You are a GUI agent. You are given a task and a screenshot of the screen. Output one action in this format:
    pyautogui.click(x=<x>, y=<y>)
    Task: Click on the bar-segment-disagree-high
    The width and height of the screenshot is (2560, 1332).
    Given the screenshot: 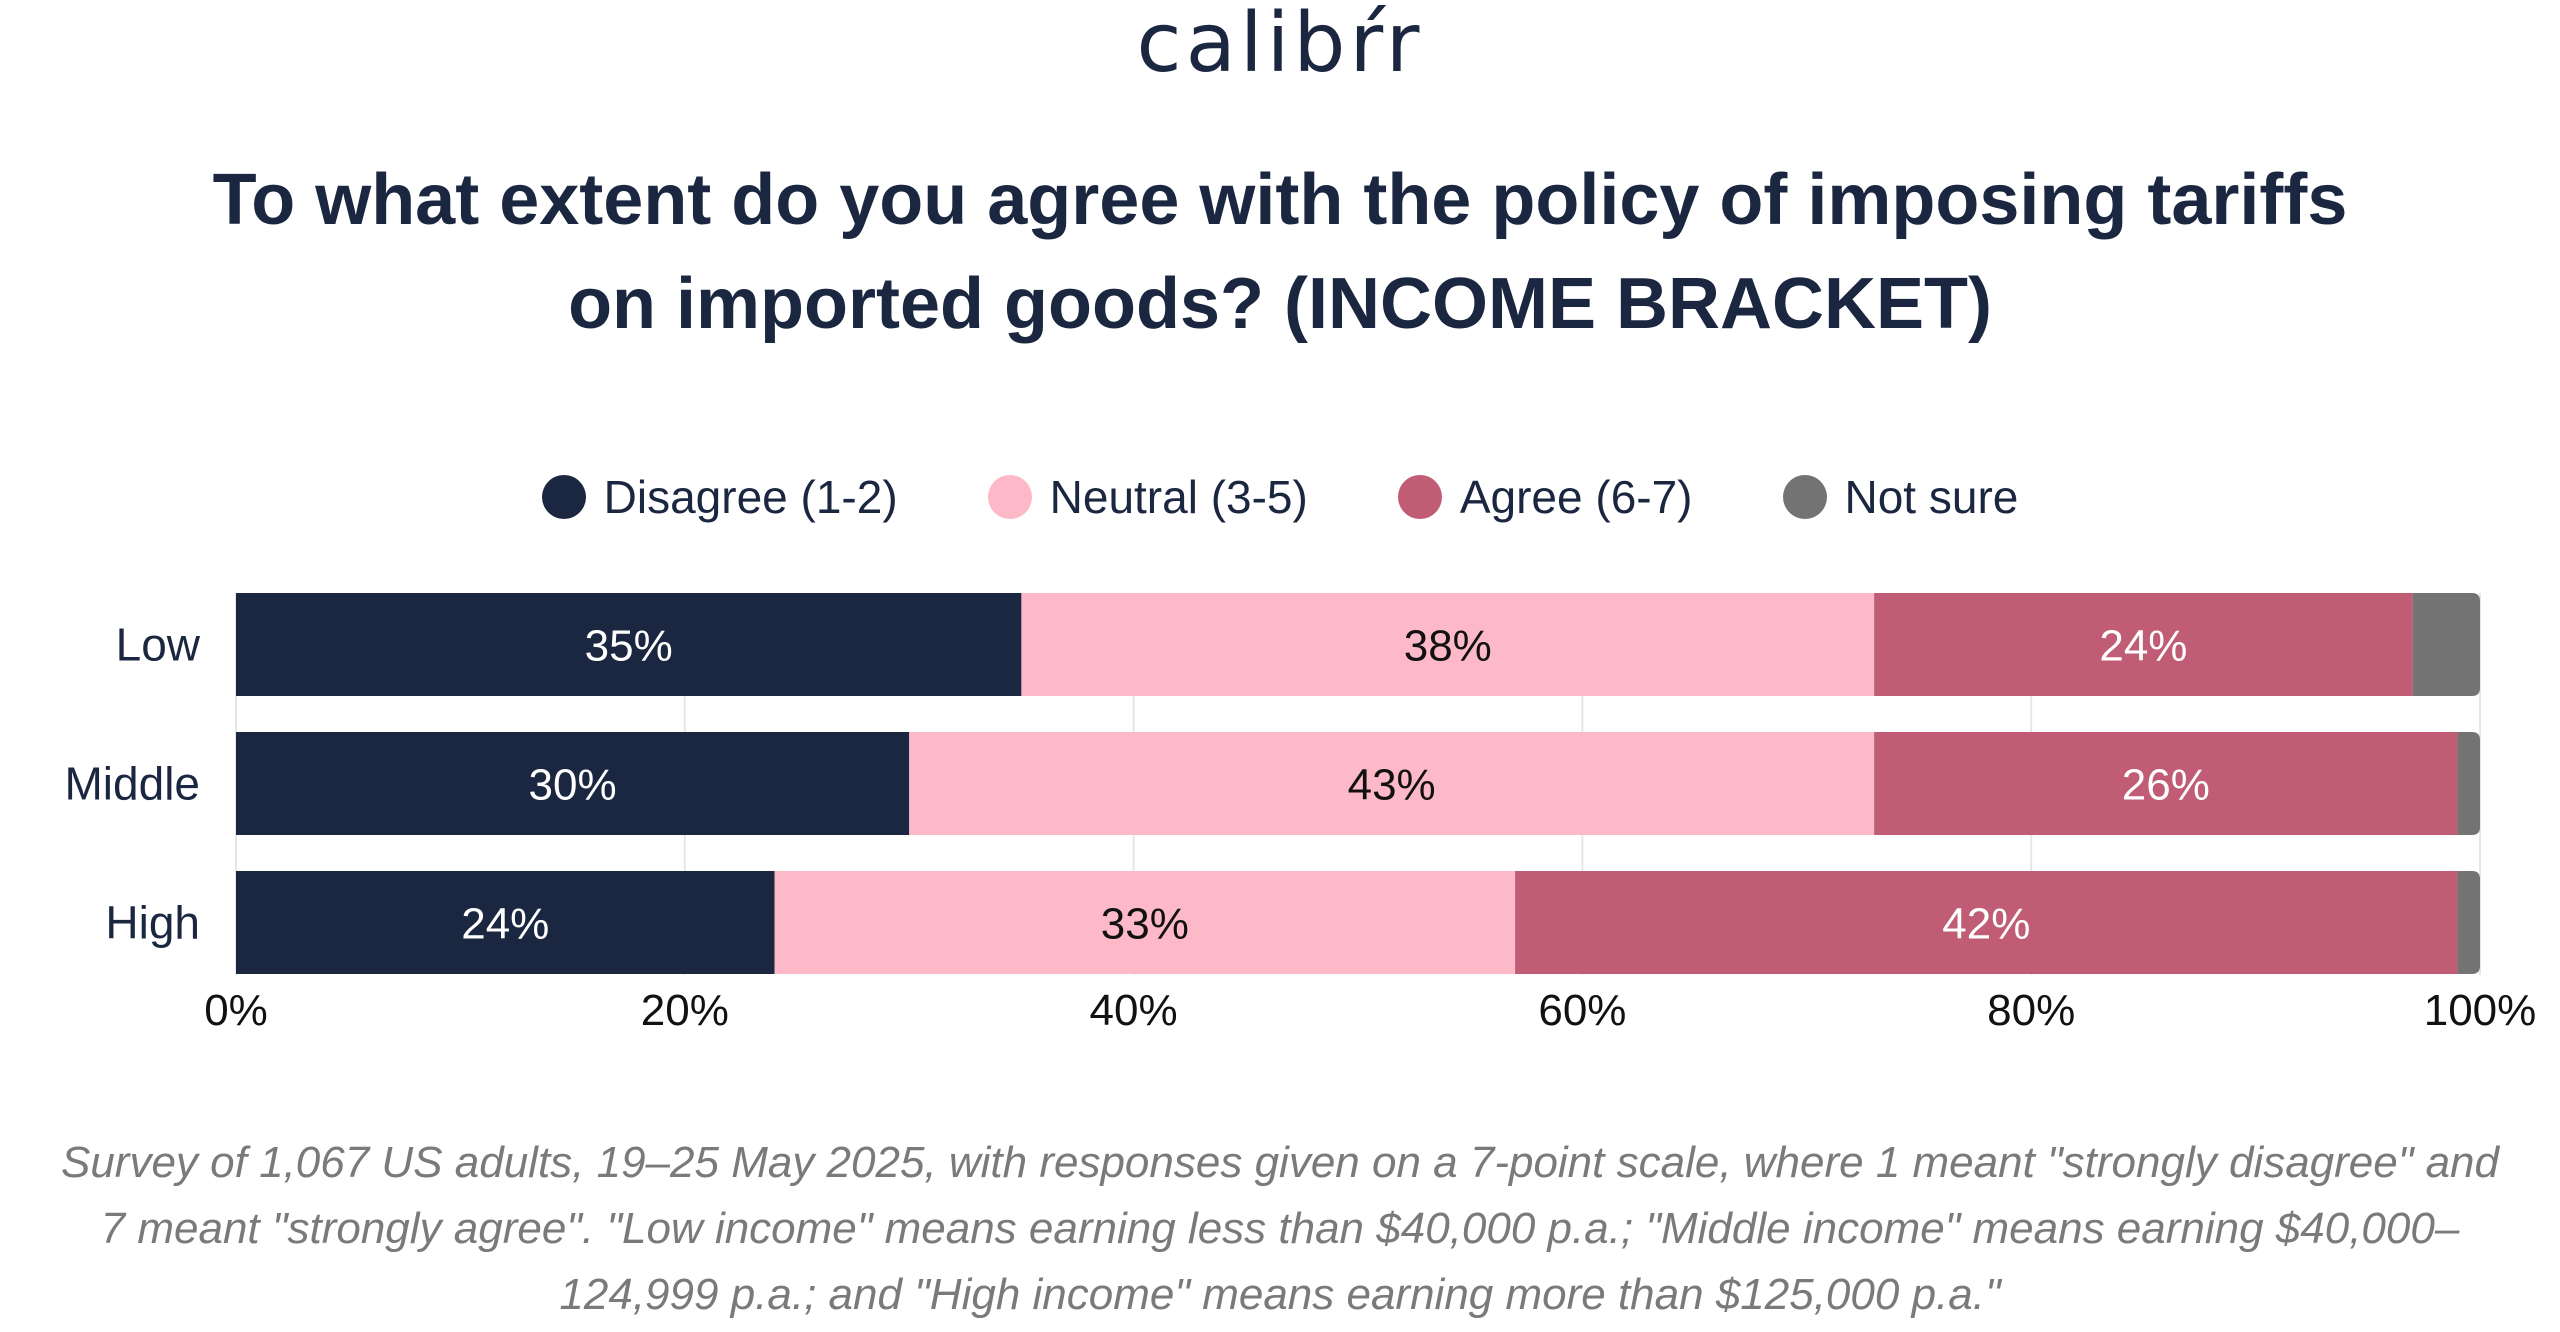 What is the action you would take?
    pyautogui.click(x=505, y=922)
    